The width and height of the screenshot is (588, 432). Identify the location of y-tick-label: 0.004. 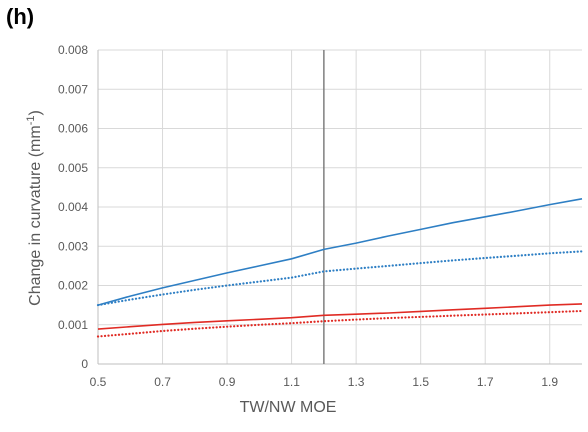
(73, 207).